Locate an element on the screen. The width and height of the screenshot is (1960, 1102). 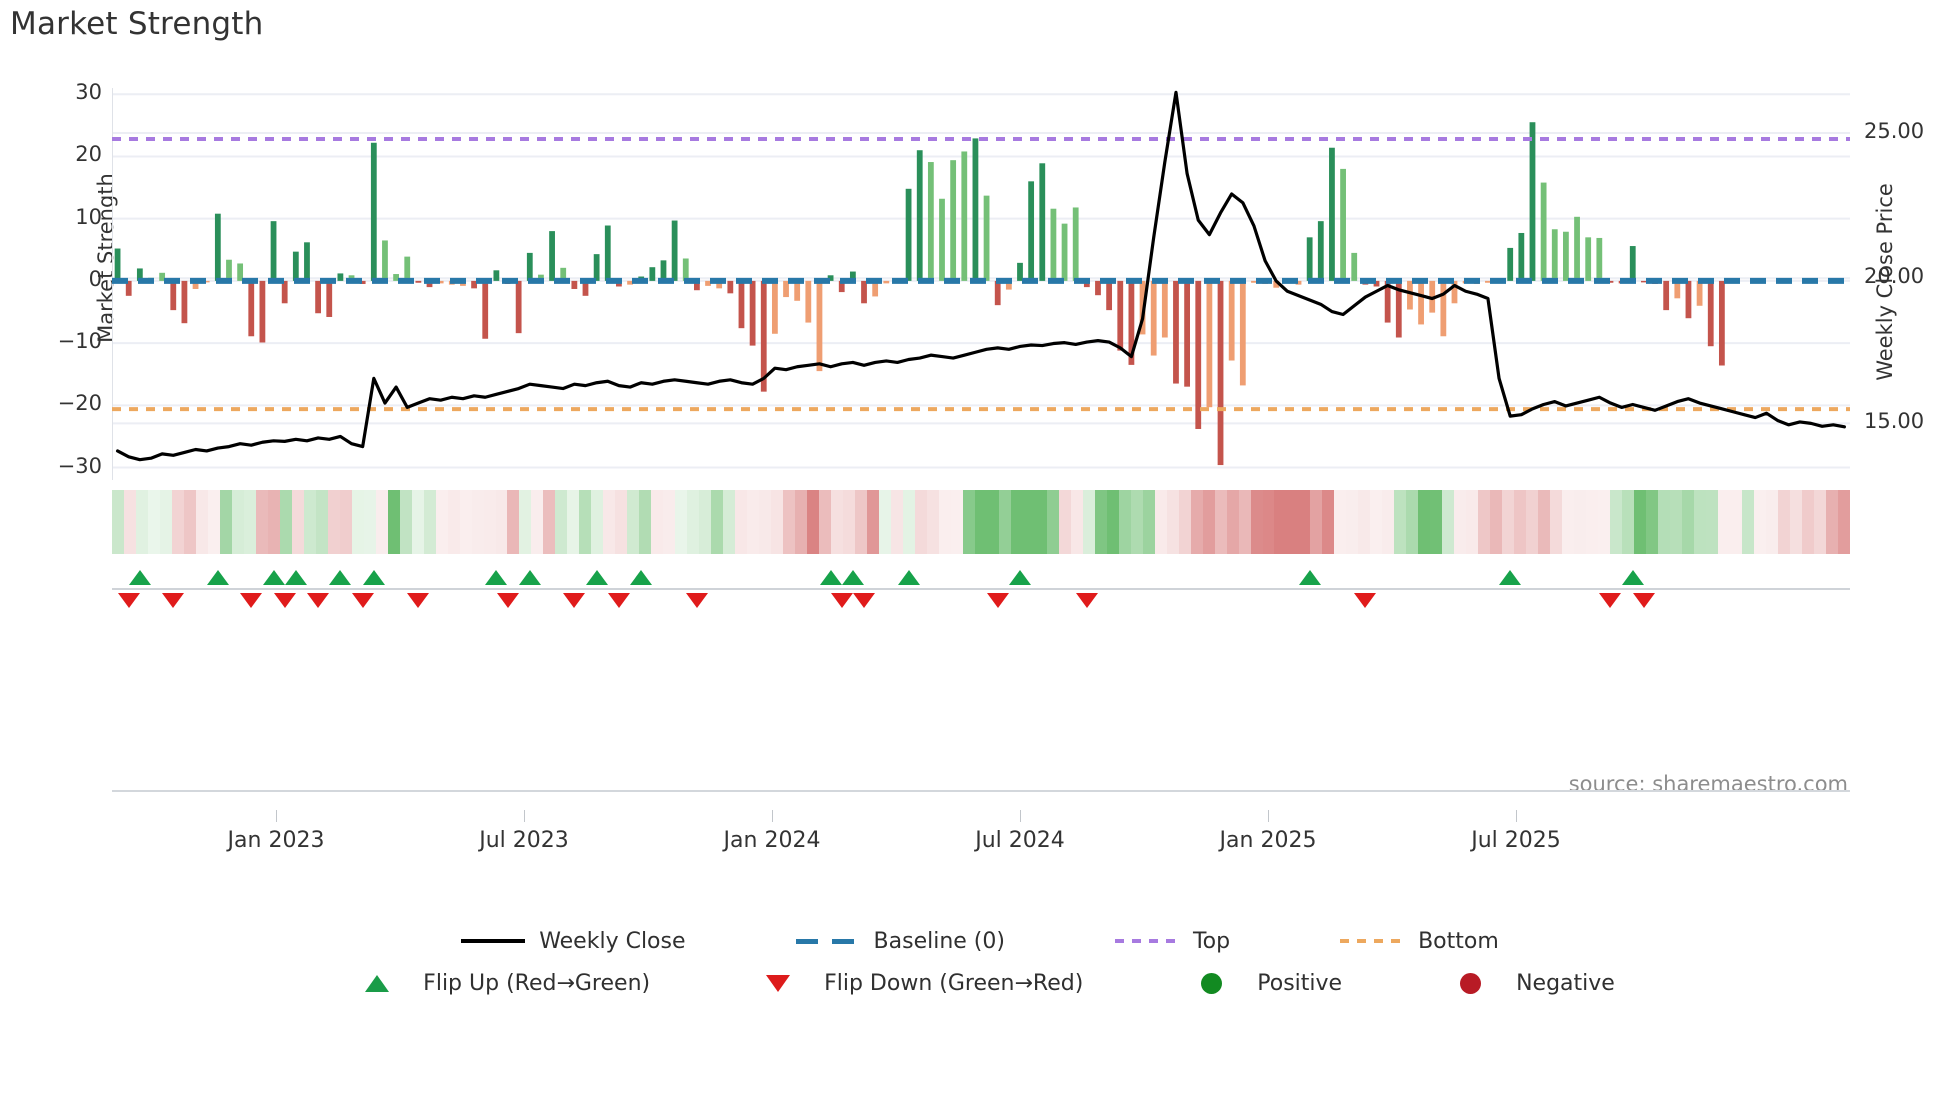
legend-item: Weekly Close is located at coordinates (573, 941).